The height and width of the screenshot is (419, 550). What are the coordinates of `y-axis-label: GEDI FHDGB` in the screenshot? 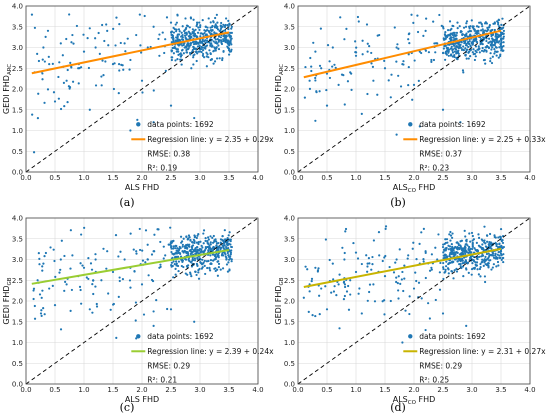 It's located at (7, 300).